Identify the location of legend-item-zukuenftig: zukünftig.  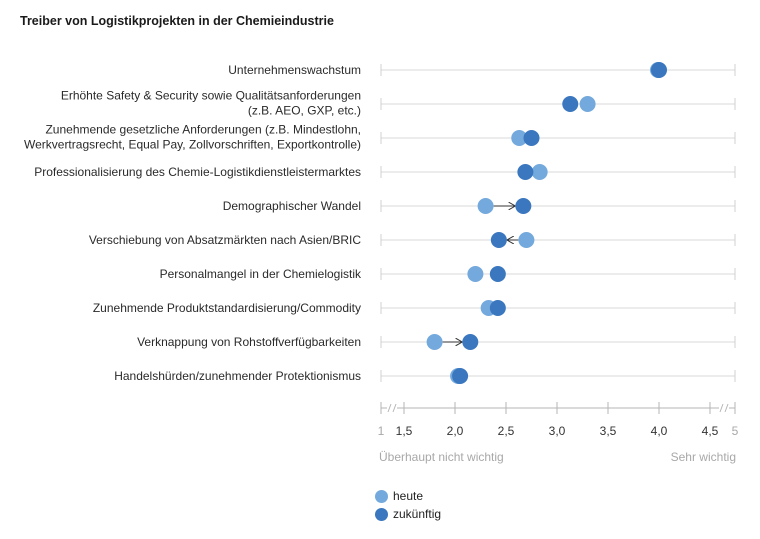
(408, 514).